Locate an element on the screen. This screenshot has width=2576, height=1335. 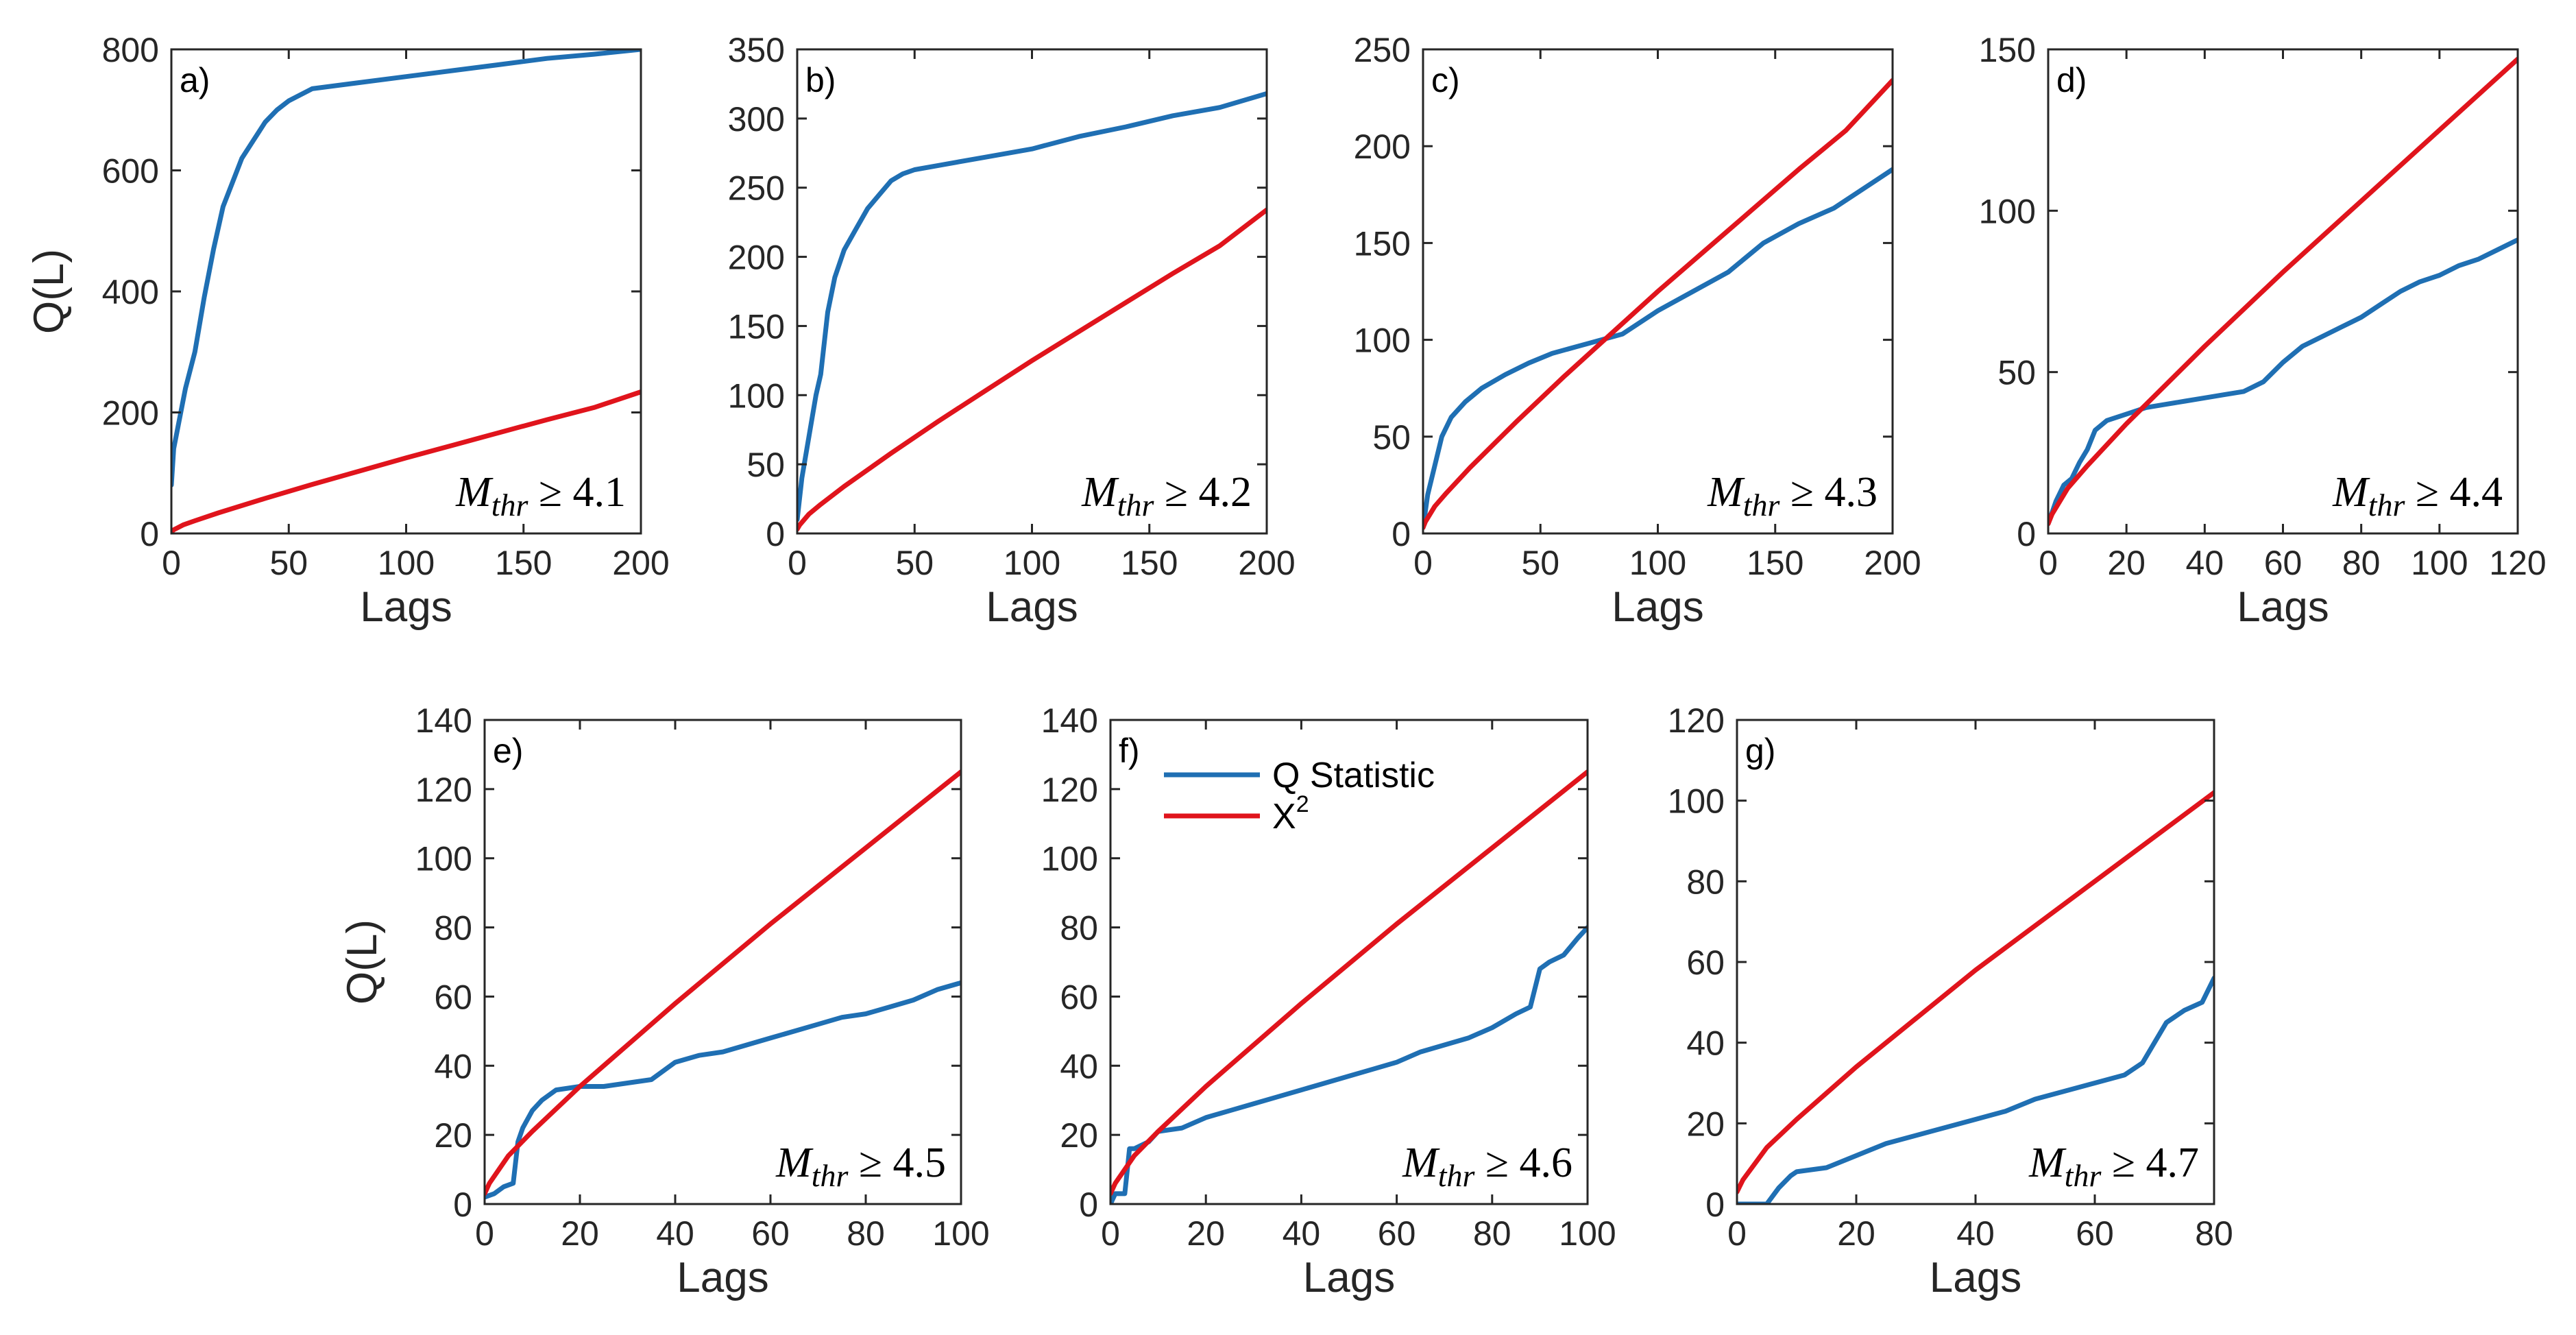
panel-letter: b) is located at coordinates (820, 80).